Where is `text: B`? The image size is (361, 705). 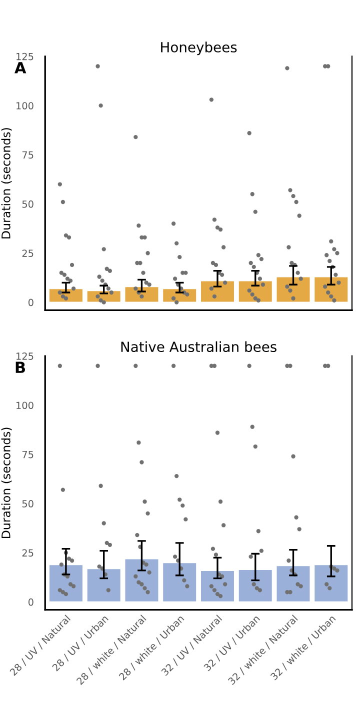
text: B is located at coordinates (21, 367).